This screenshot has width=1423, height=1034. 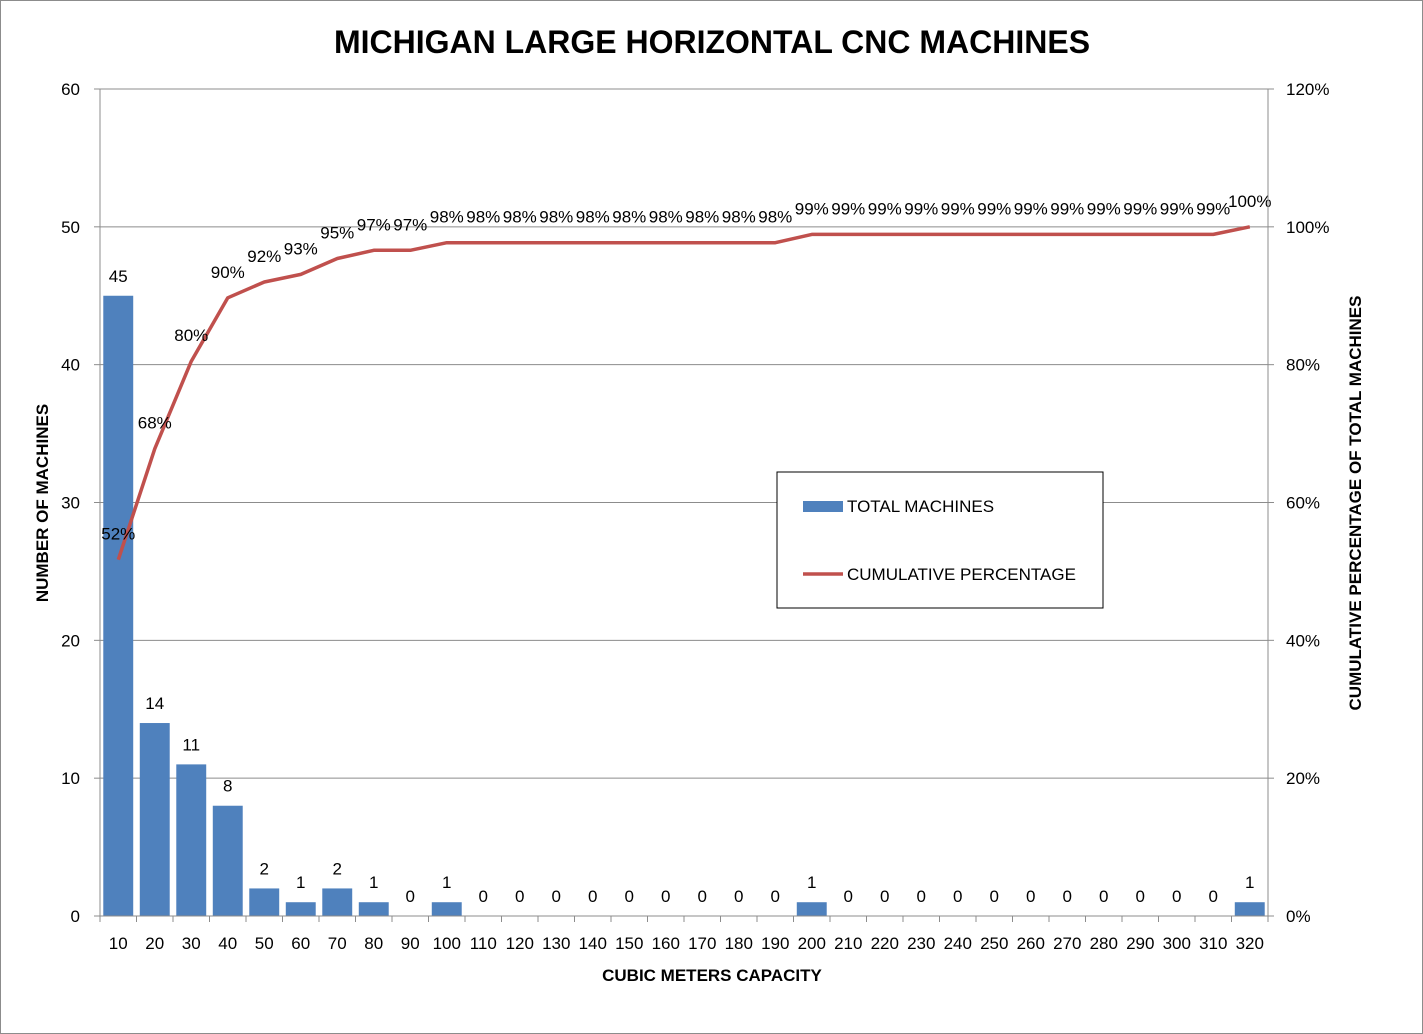 What do you see at coordinates (70, 227) in the screenshot?
I see `y-tick-label: 50` at bounding box center [70, 227].